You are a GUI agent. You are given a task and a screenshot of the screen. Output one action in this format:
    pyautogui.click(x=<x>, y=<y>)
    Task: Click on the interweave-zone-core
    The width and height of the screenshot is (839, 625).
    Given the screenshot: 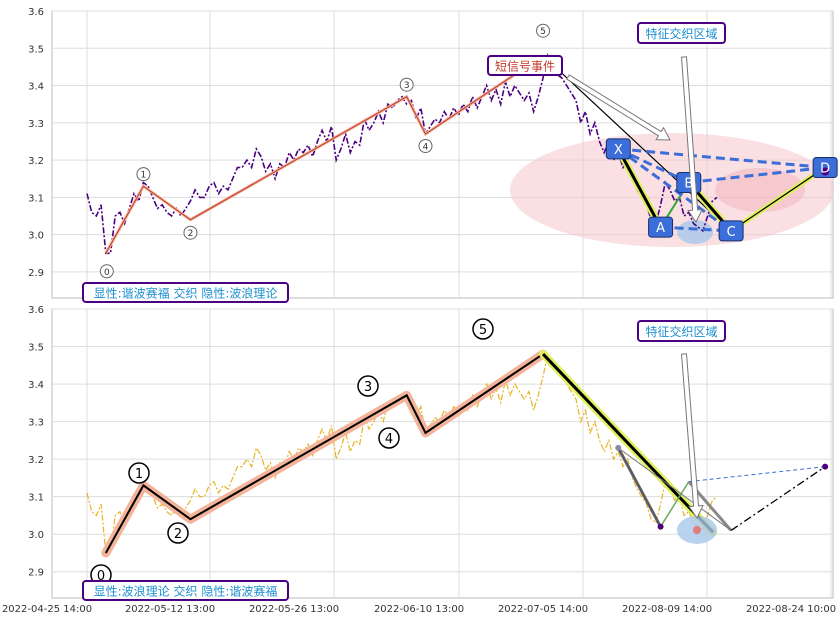 What is the action you would take?
    pyautogui.click(x=760, y=190)
    